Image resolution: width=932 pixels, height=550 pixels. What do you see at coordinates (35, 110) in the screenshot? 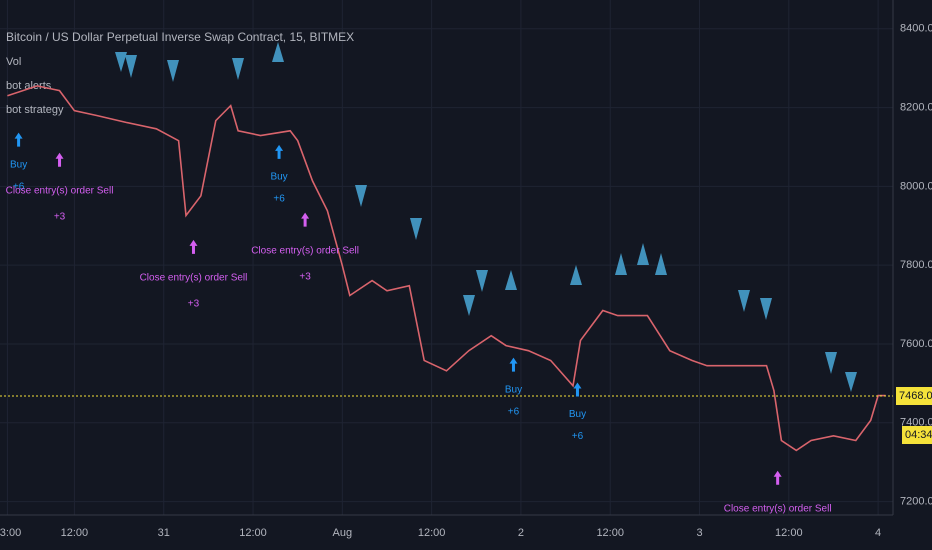
I see `indicator-label: bot strategy` at bounding box center [35, 110].